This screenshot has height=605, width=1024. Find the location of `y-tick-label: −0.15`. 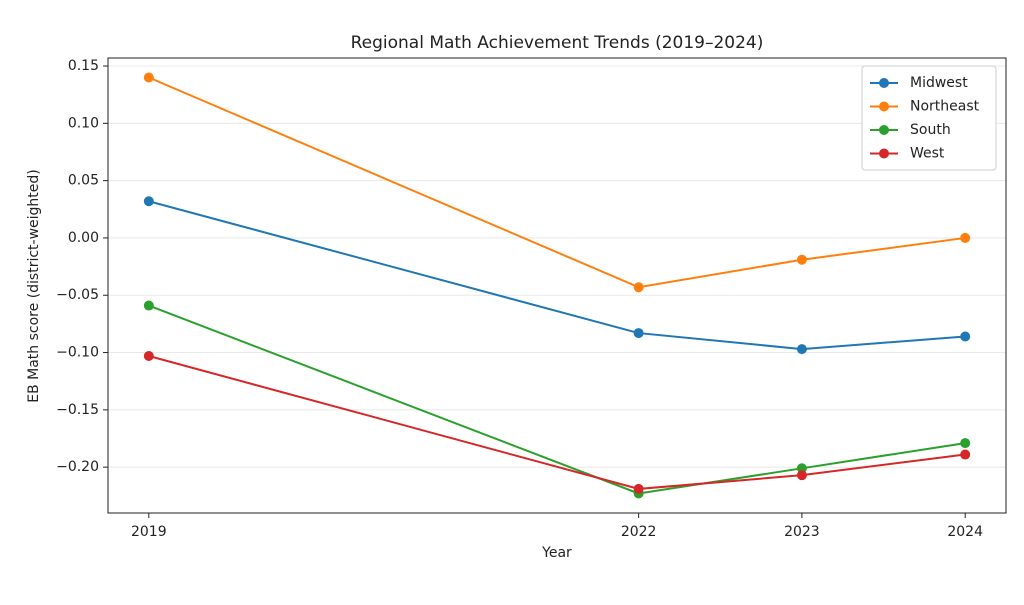

y-tick-label: −0.15 is located at coordinates (77, 410).